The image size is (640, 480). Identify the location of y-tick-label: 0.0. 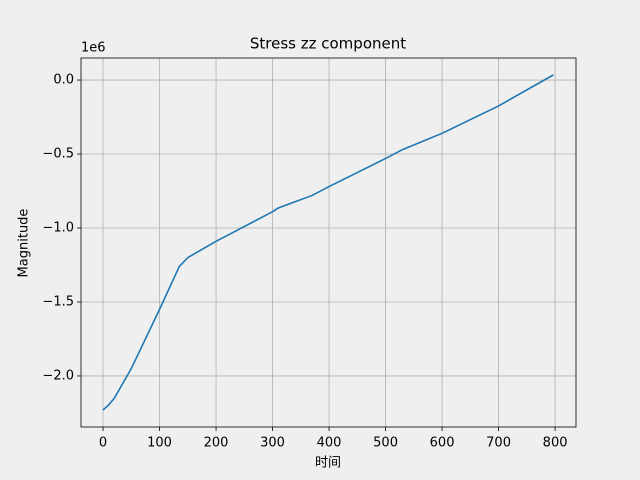
(63, 80).